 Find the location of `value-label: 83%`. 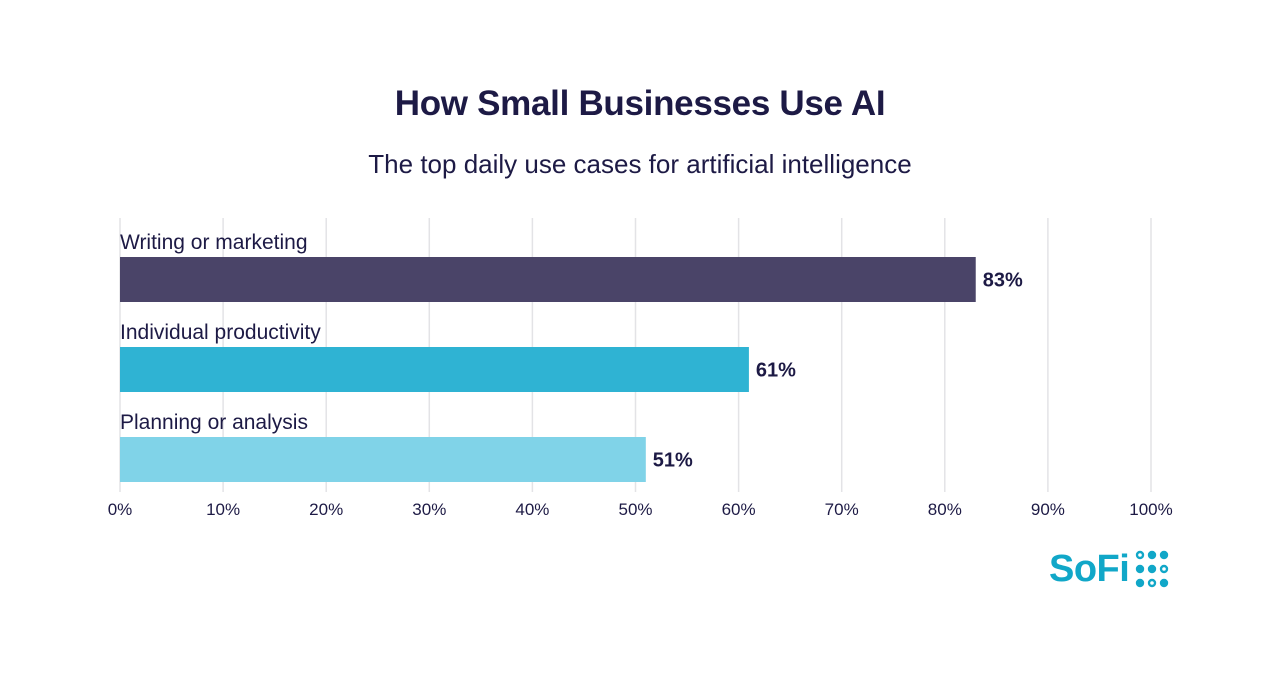

value-label: 83% is located at coordinates (1003, 281).